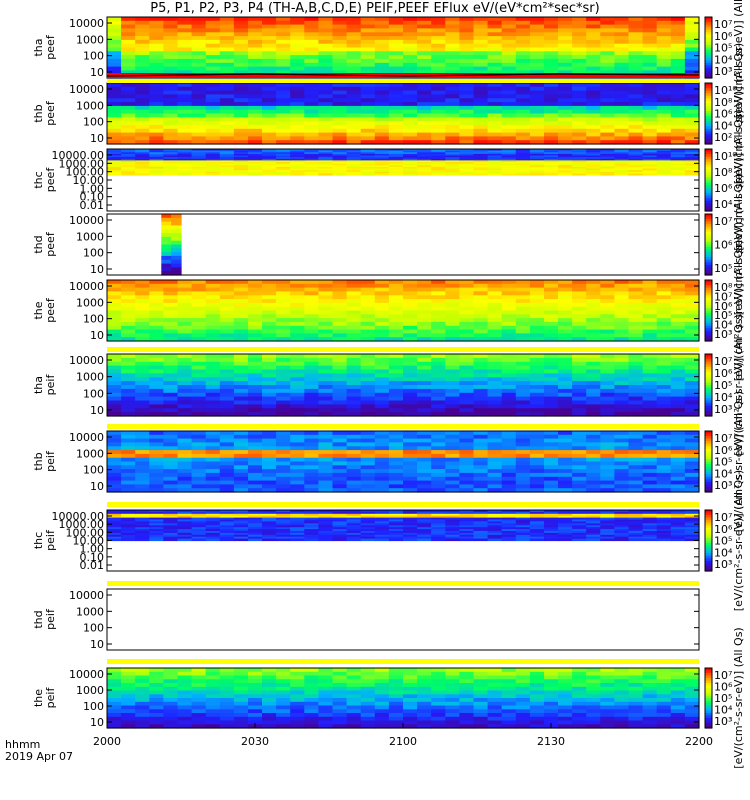 This screenshot has width=750, height=800. What do you see at coordinates (92, 205) in the screenshot?
I see `y-tick-label: 0.01` at bounding box center [92, 205].